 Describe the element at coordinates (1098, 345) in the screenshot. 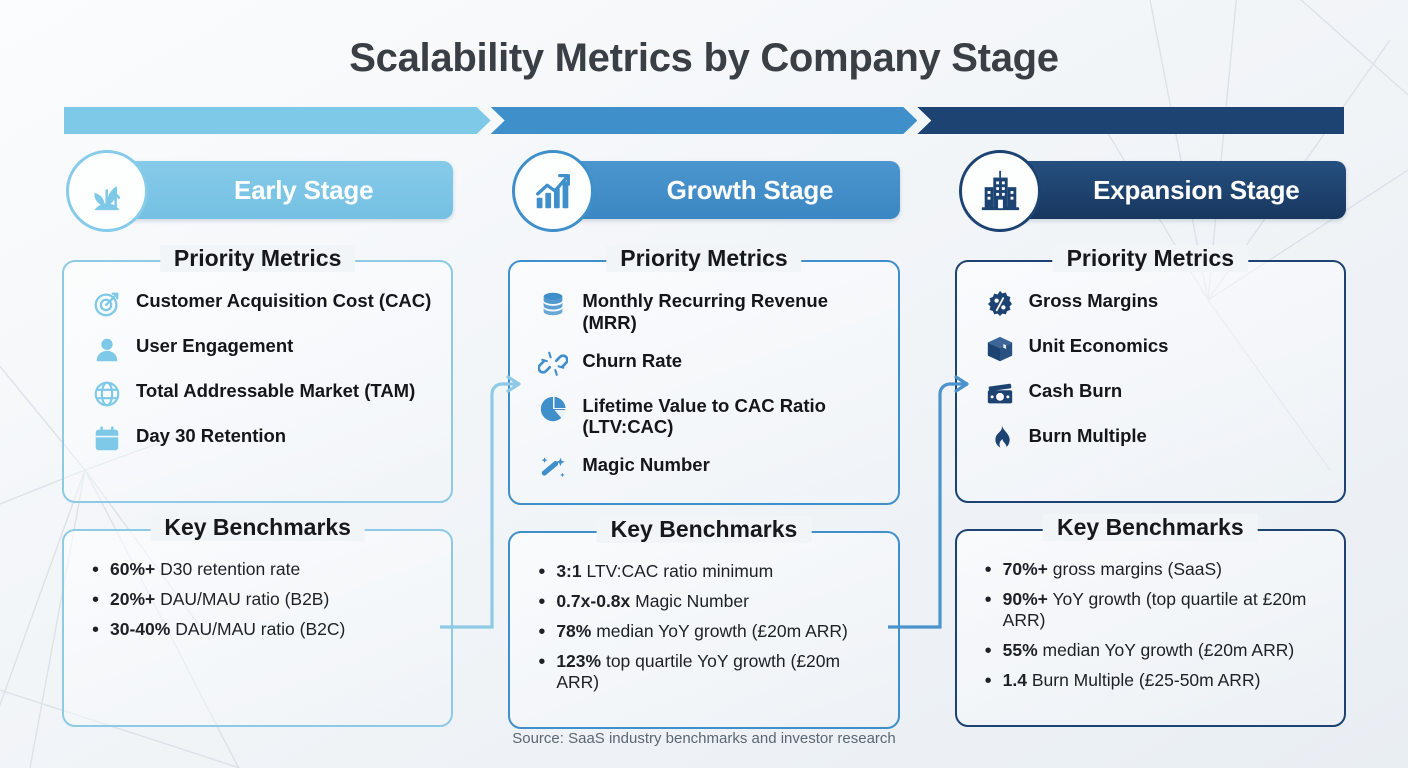

I see `metric-label: Unit Economics` at that location.